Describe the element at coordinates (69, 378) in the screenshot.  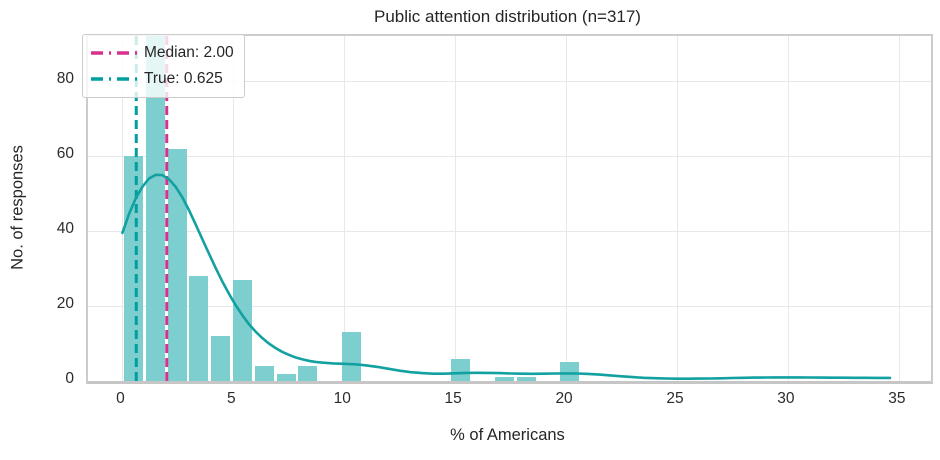
I see `y-tick-label: 0` at that location.